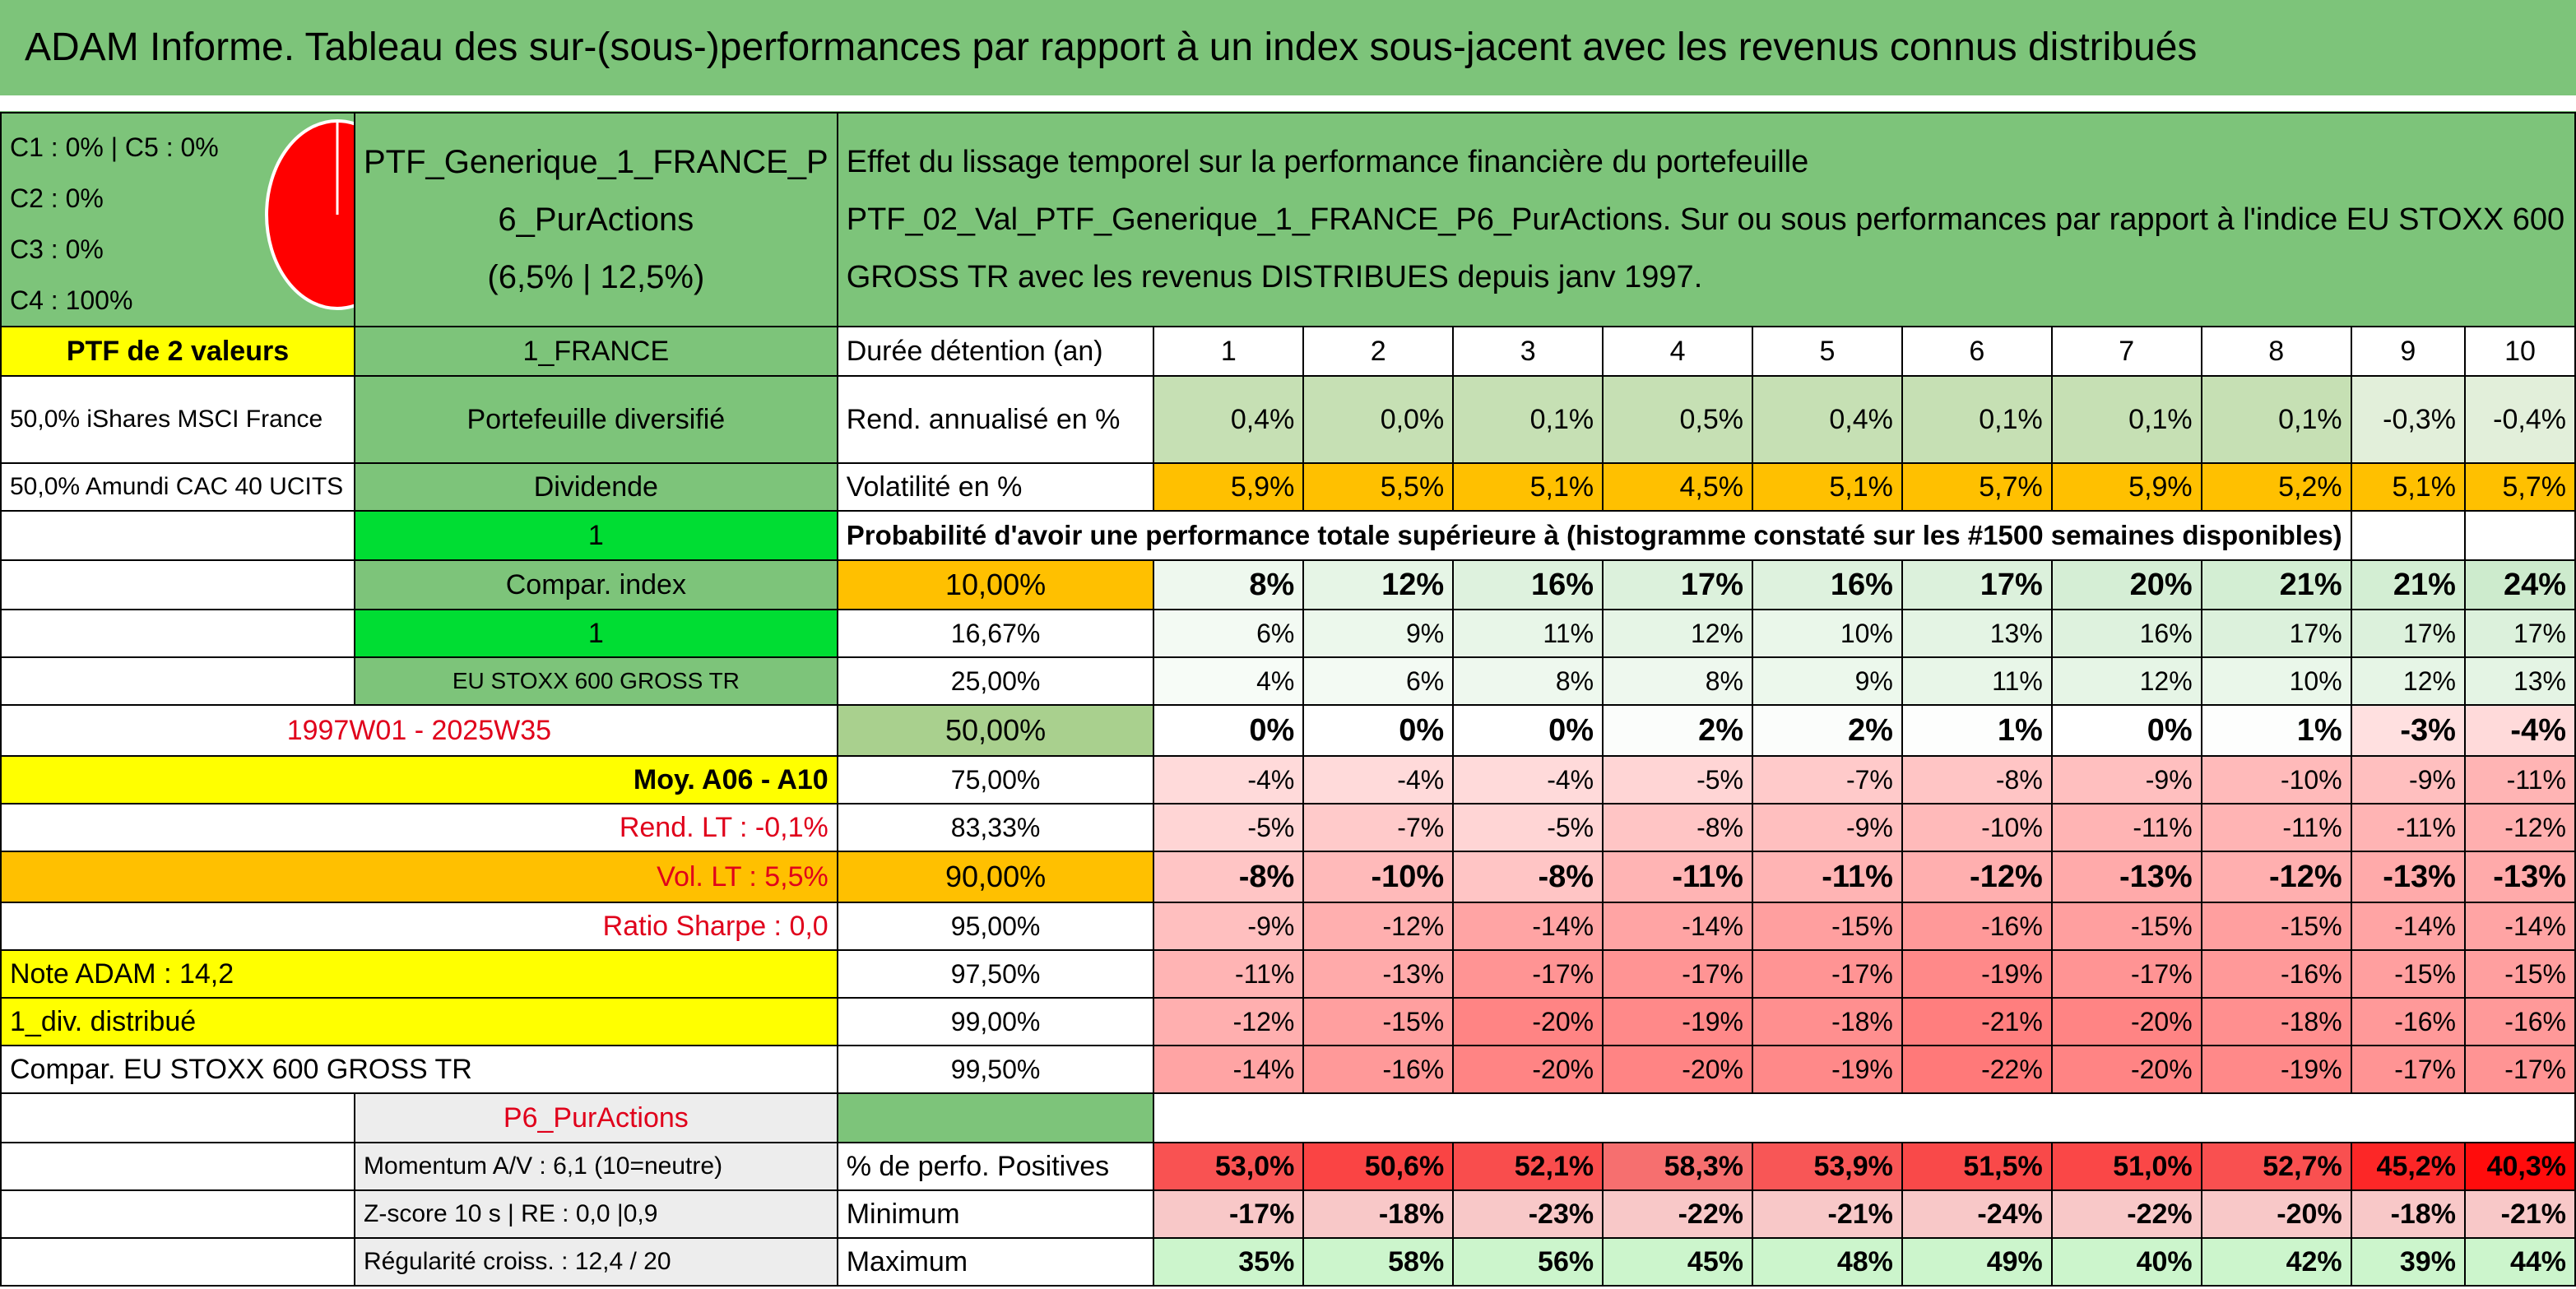 The image size is (2576, 1289). I want to click on min-value: -21%, so click(2520, 1214).